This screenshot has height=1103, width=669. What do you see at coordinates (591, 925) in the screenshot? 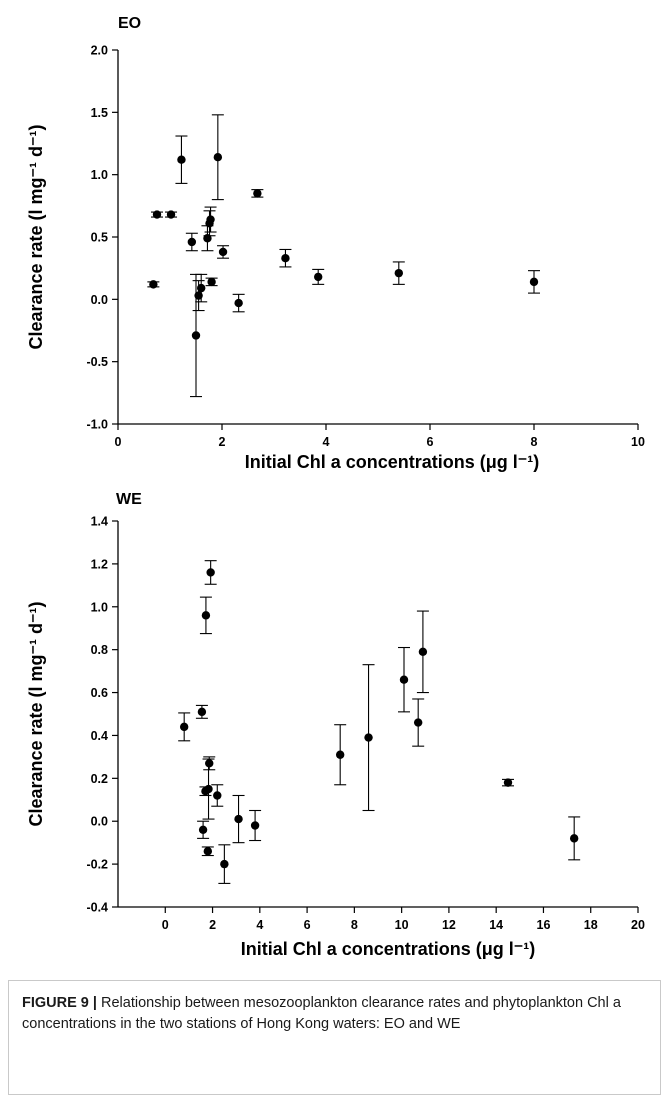
I see `x-tick-label: 18` at bounding box center [591, 925].